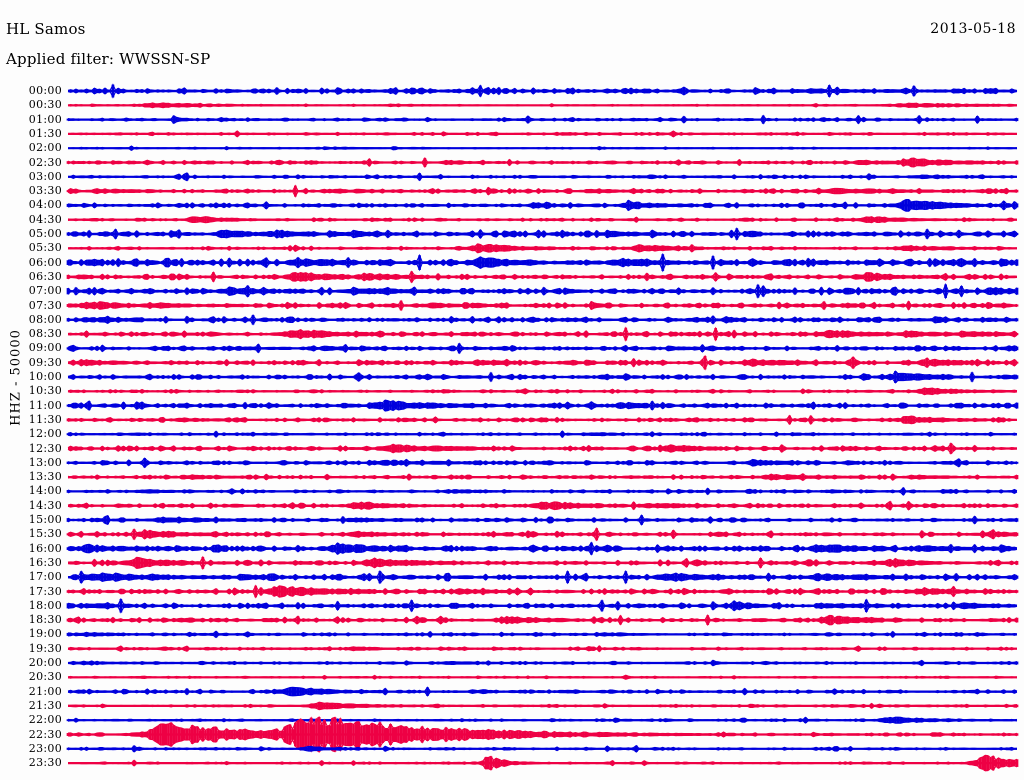 This screenshot has width=1024, height=780. I want to click on time-tick-label: 13:00, so click(45, 462).